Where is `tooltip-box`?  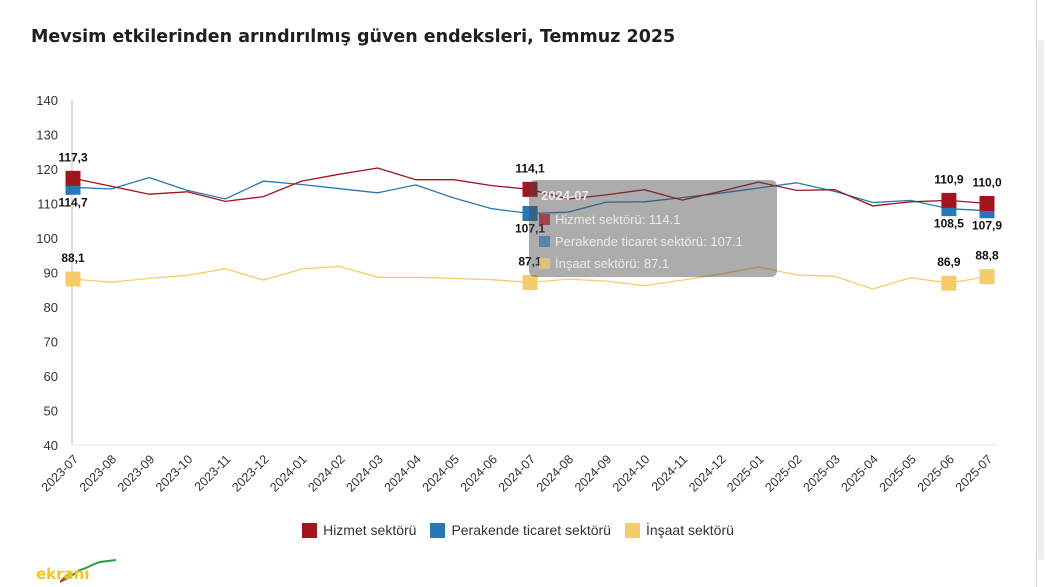
tooltip-box is located at coordinates (653, 228).